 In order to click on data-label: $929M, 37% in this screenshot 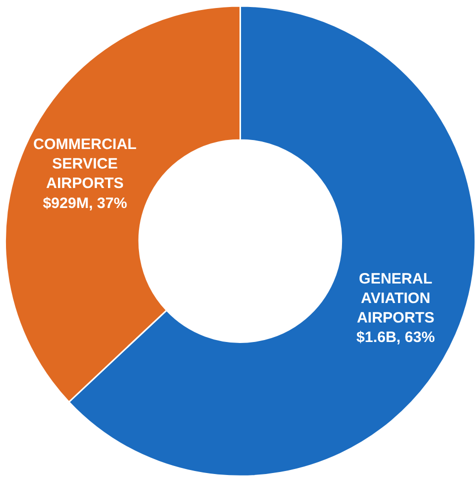, I will do `click(85, 203)`.